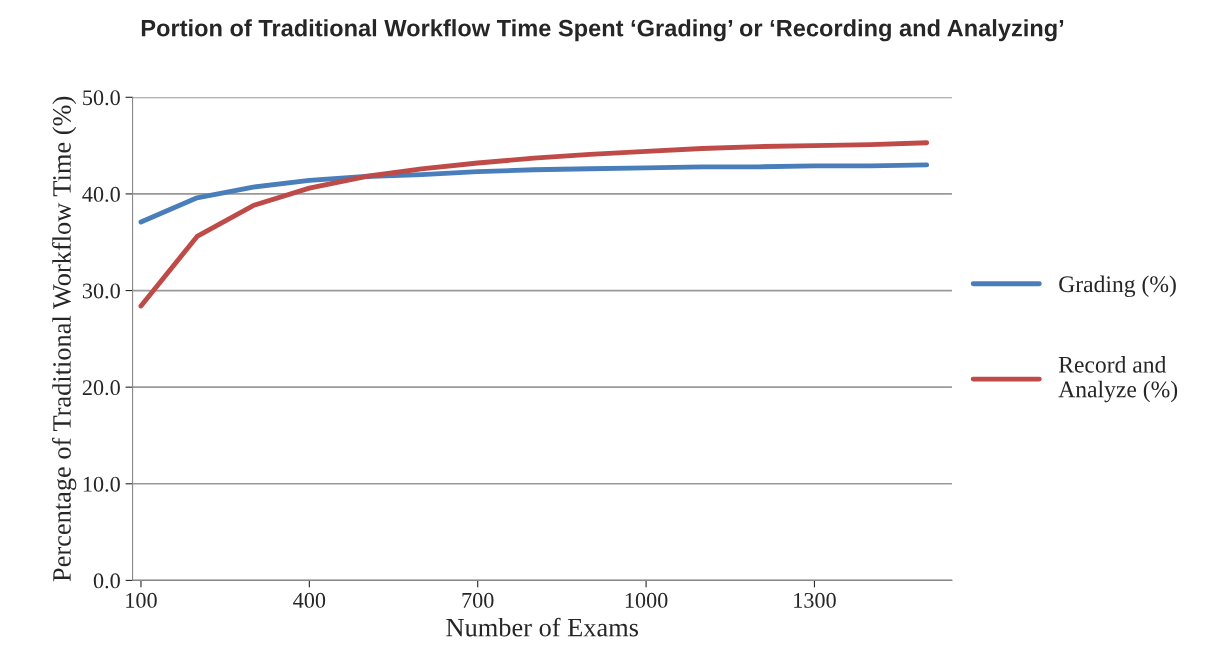 The width and height of the screenshot is (1205, 671). Describe the element at coordinates (542, 627) in the screenshot. I see `x-axis-title: Number of Exams` at that location.